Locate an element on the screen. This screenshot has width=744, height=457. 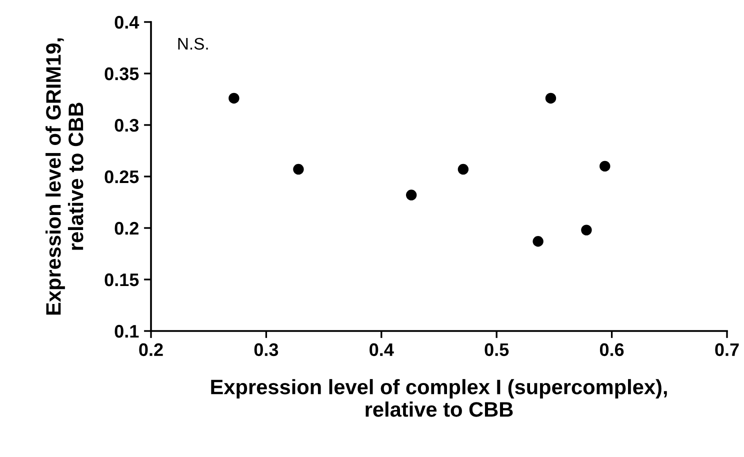
x-tick-label: 0.6 is located at coordinates (612, 349).